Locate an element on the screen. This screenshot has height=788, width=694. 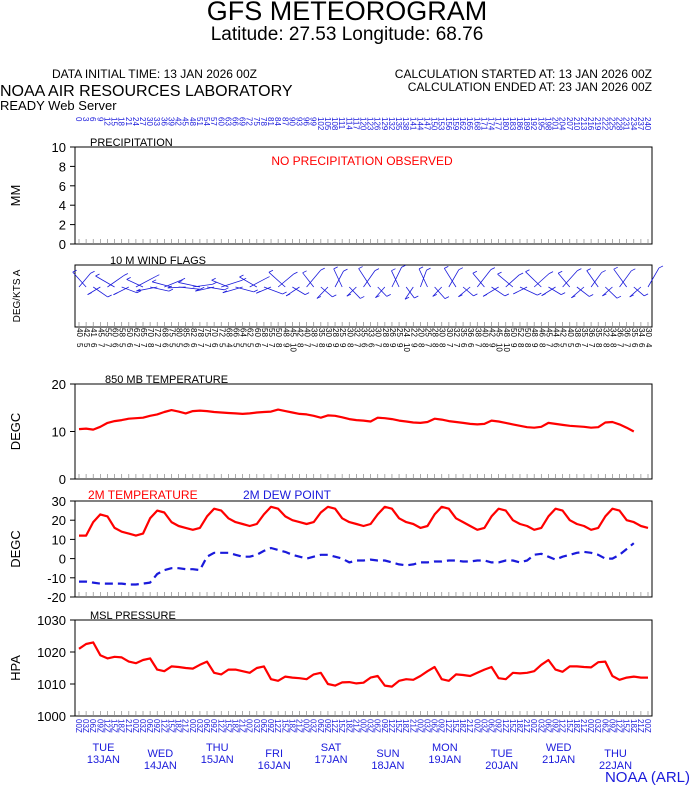
wind-speed-label: 9 is located at coordinates (399, 345).